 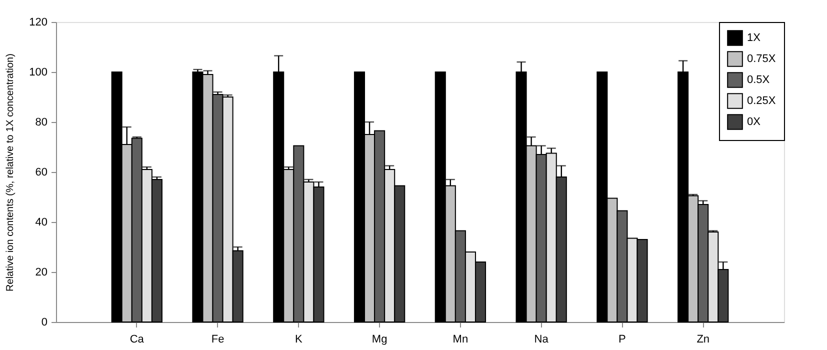 I want to click on y-tick-label: 100, so click(x=38, y=72).